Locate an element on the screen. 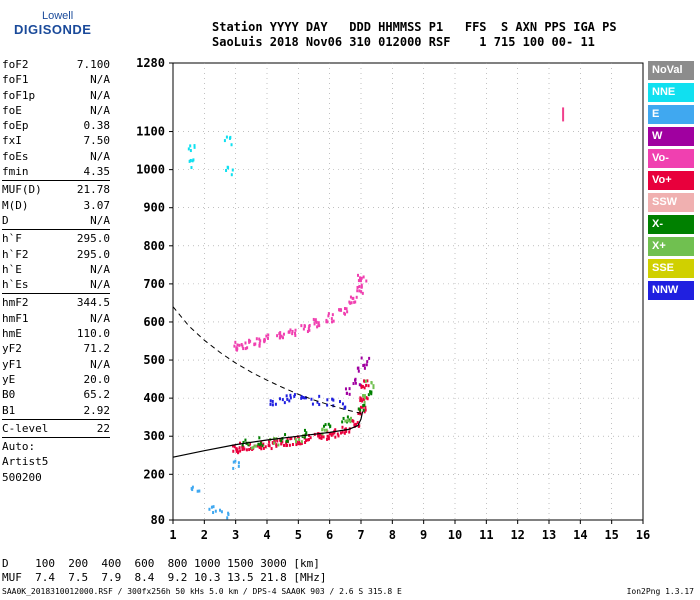 The image size is (700, 600). param-label: foEs is located at coordinates (15, 156).